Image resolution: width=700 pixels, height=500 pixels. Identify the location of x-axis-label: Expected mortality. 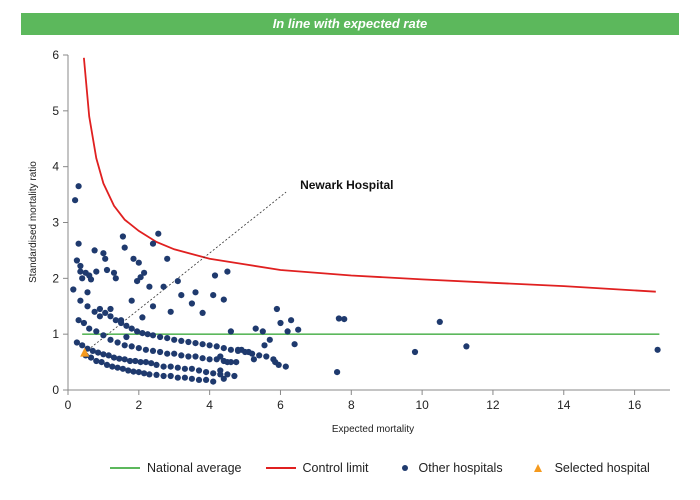
(373, 429).